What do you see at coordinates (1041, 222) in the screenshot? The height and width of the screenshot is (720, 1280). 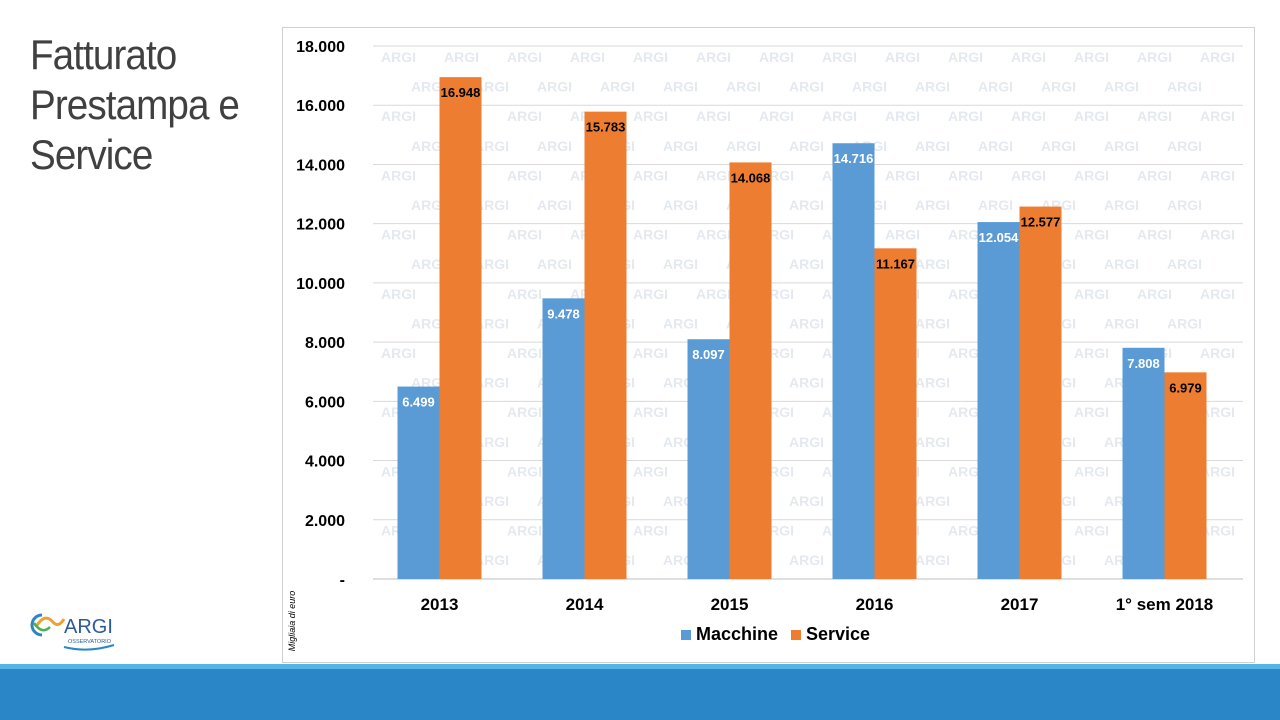 I see `data-label: 12.577` at bounding box center [1041, 222].